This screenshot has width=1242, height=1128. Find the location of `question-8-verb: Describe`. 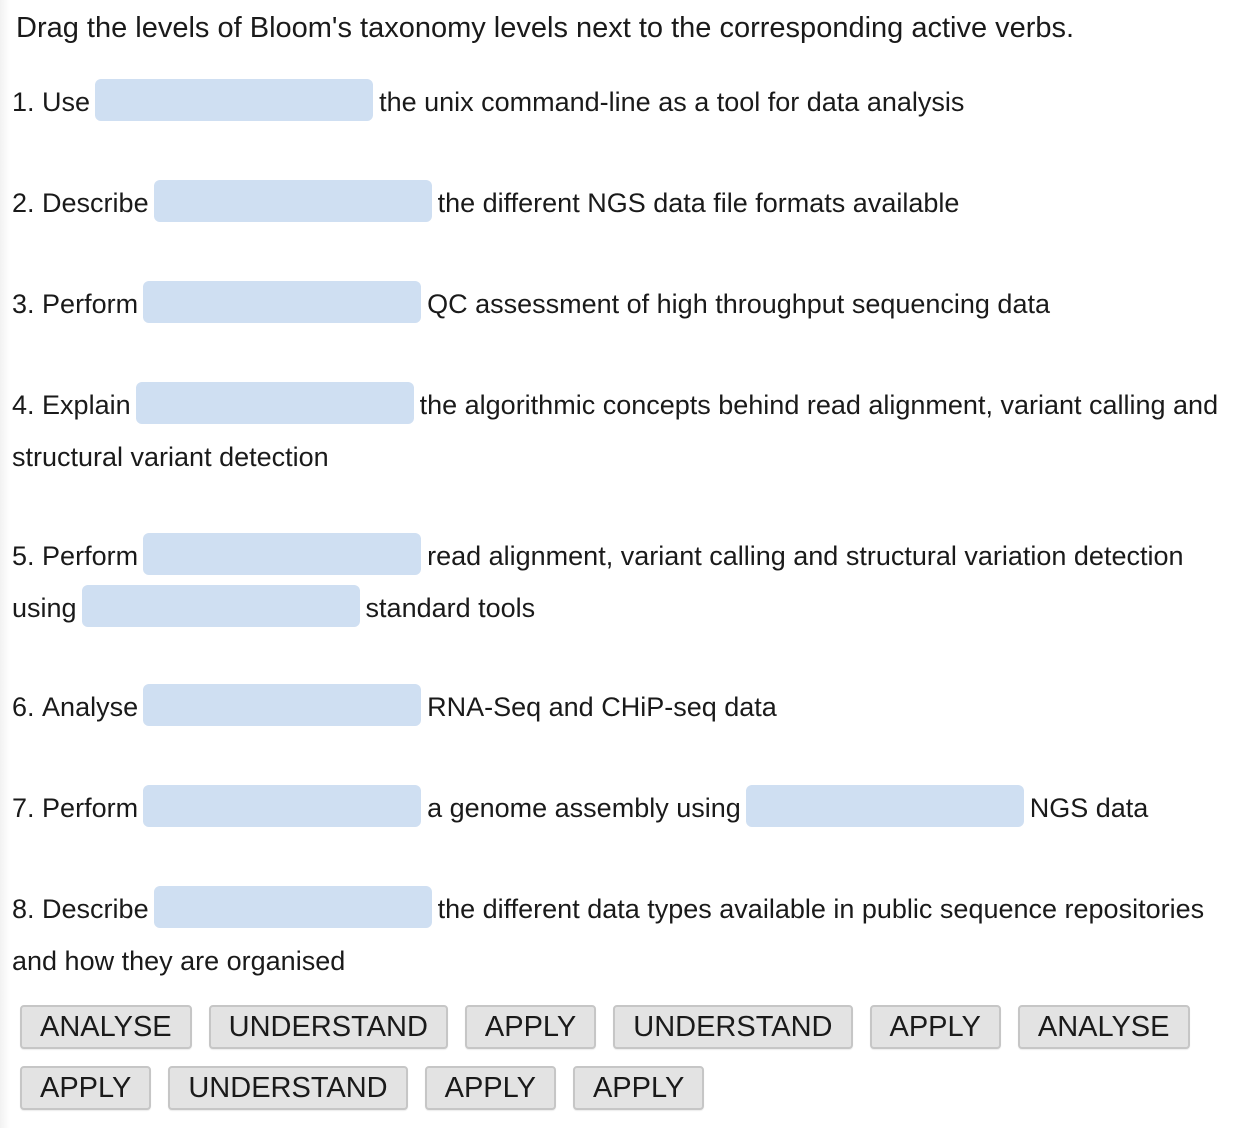

question-8-verb: Describe is located at coordinates (95, 908).